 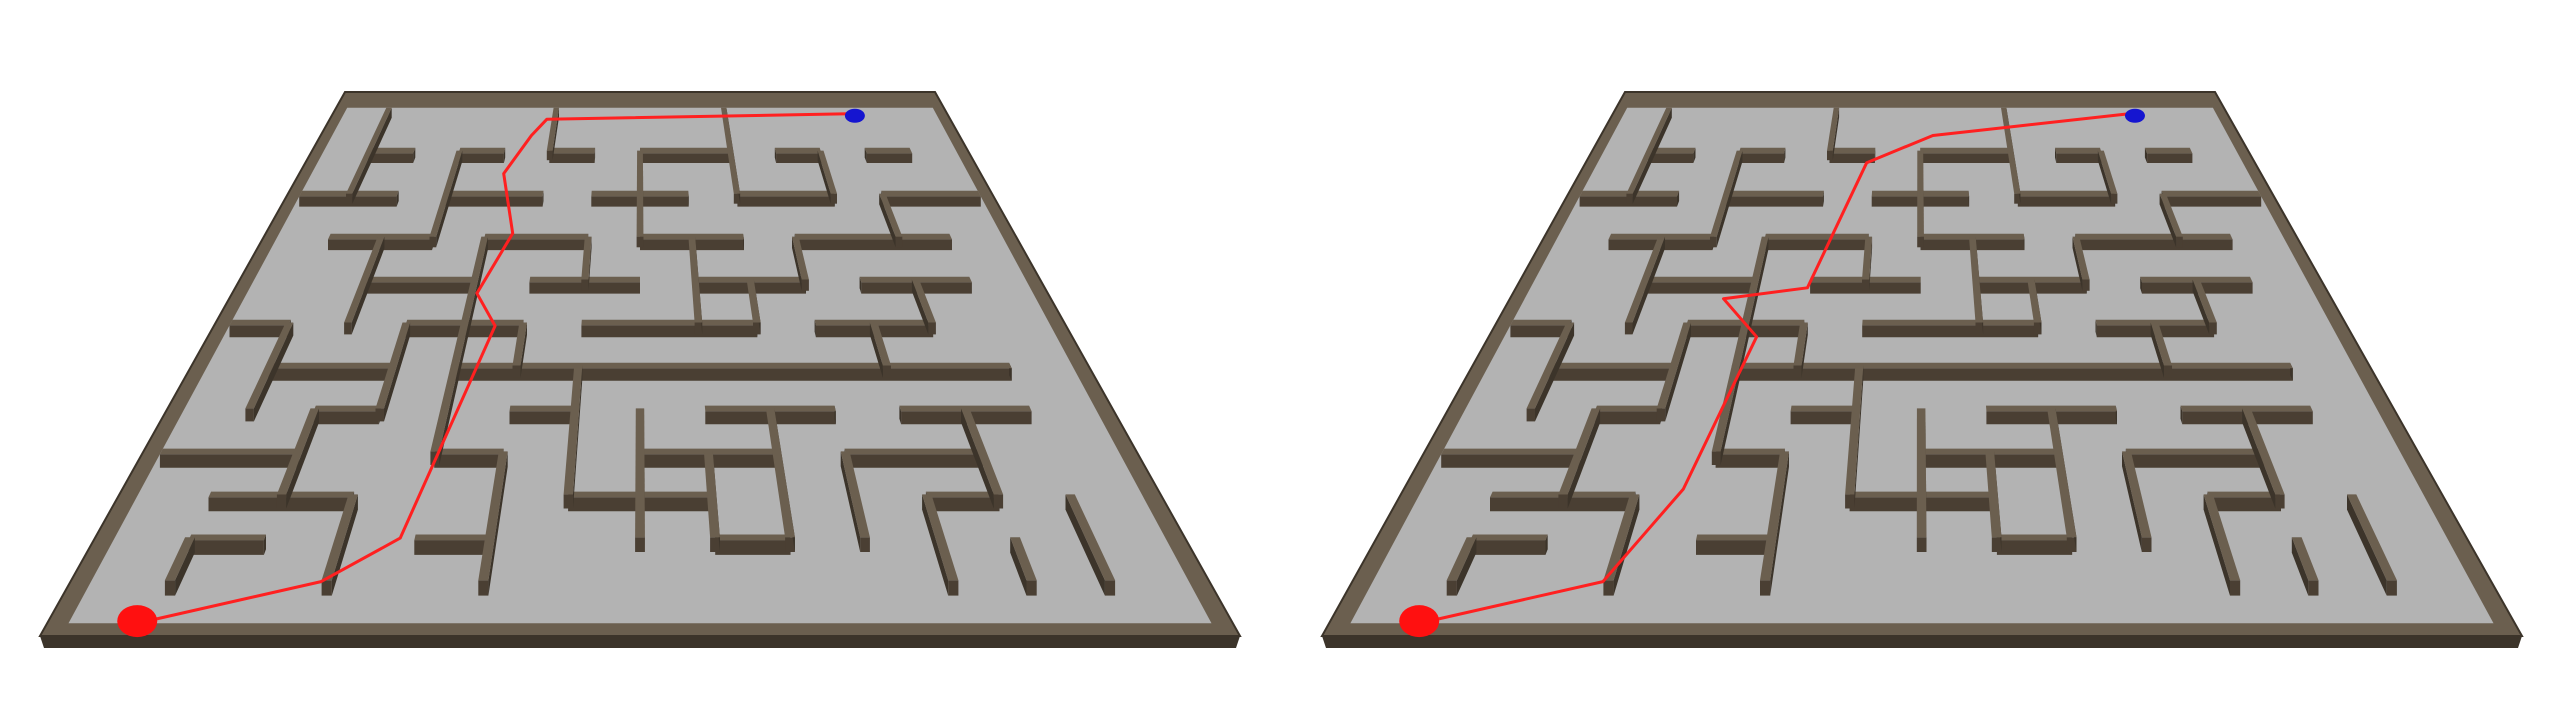 What do you see at coordinates (854, 115) in the screenshot?
I see `goal-marker` at bounding box center [854, 115].